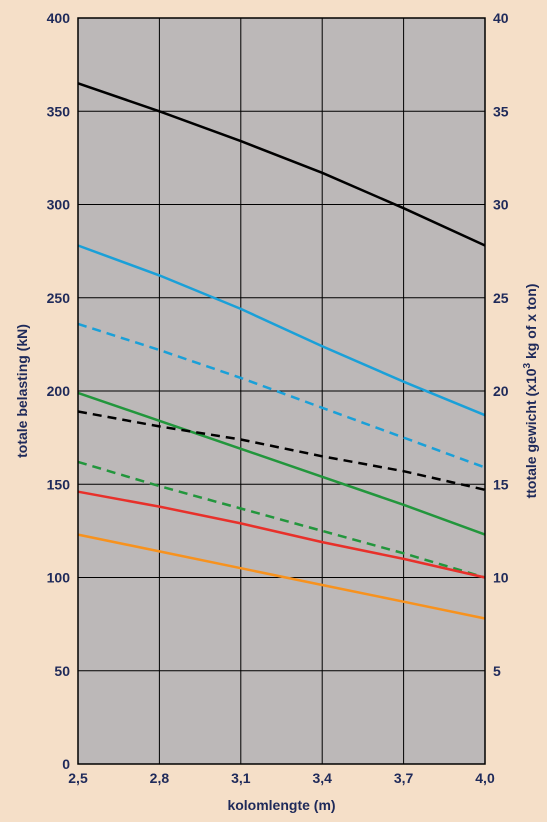 The image size is (547, 822). I want to click on y-tick-label-left: 0, so click(66, 764).